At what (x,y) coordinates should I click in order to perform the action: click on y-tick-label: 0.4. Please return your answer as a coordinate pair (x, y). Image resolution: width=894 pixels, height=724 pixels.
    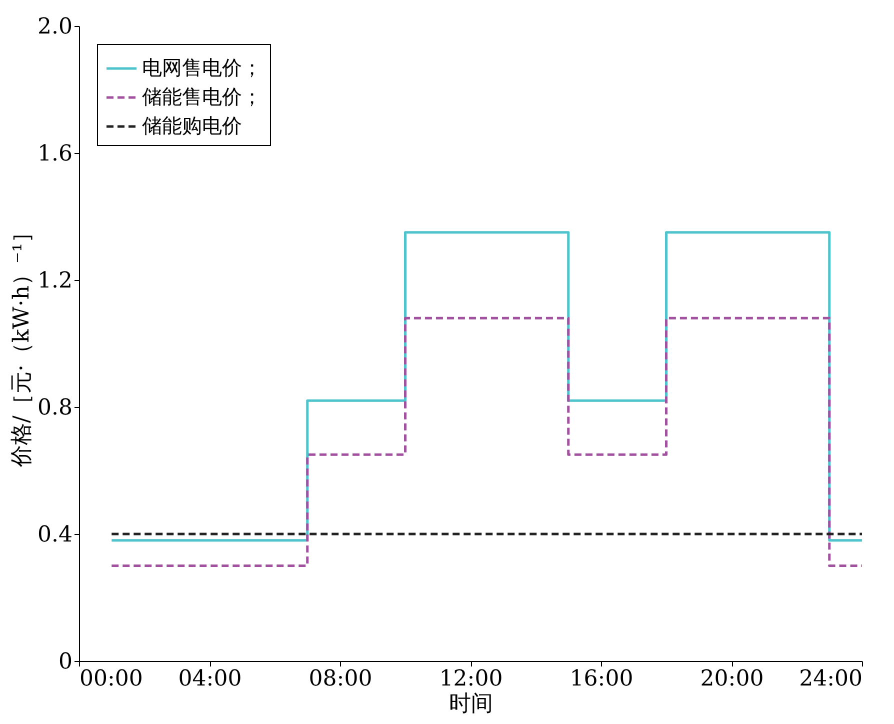
    Looking at the image, I should click on (55, 535).